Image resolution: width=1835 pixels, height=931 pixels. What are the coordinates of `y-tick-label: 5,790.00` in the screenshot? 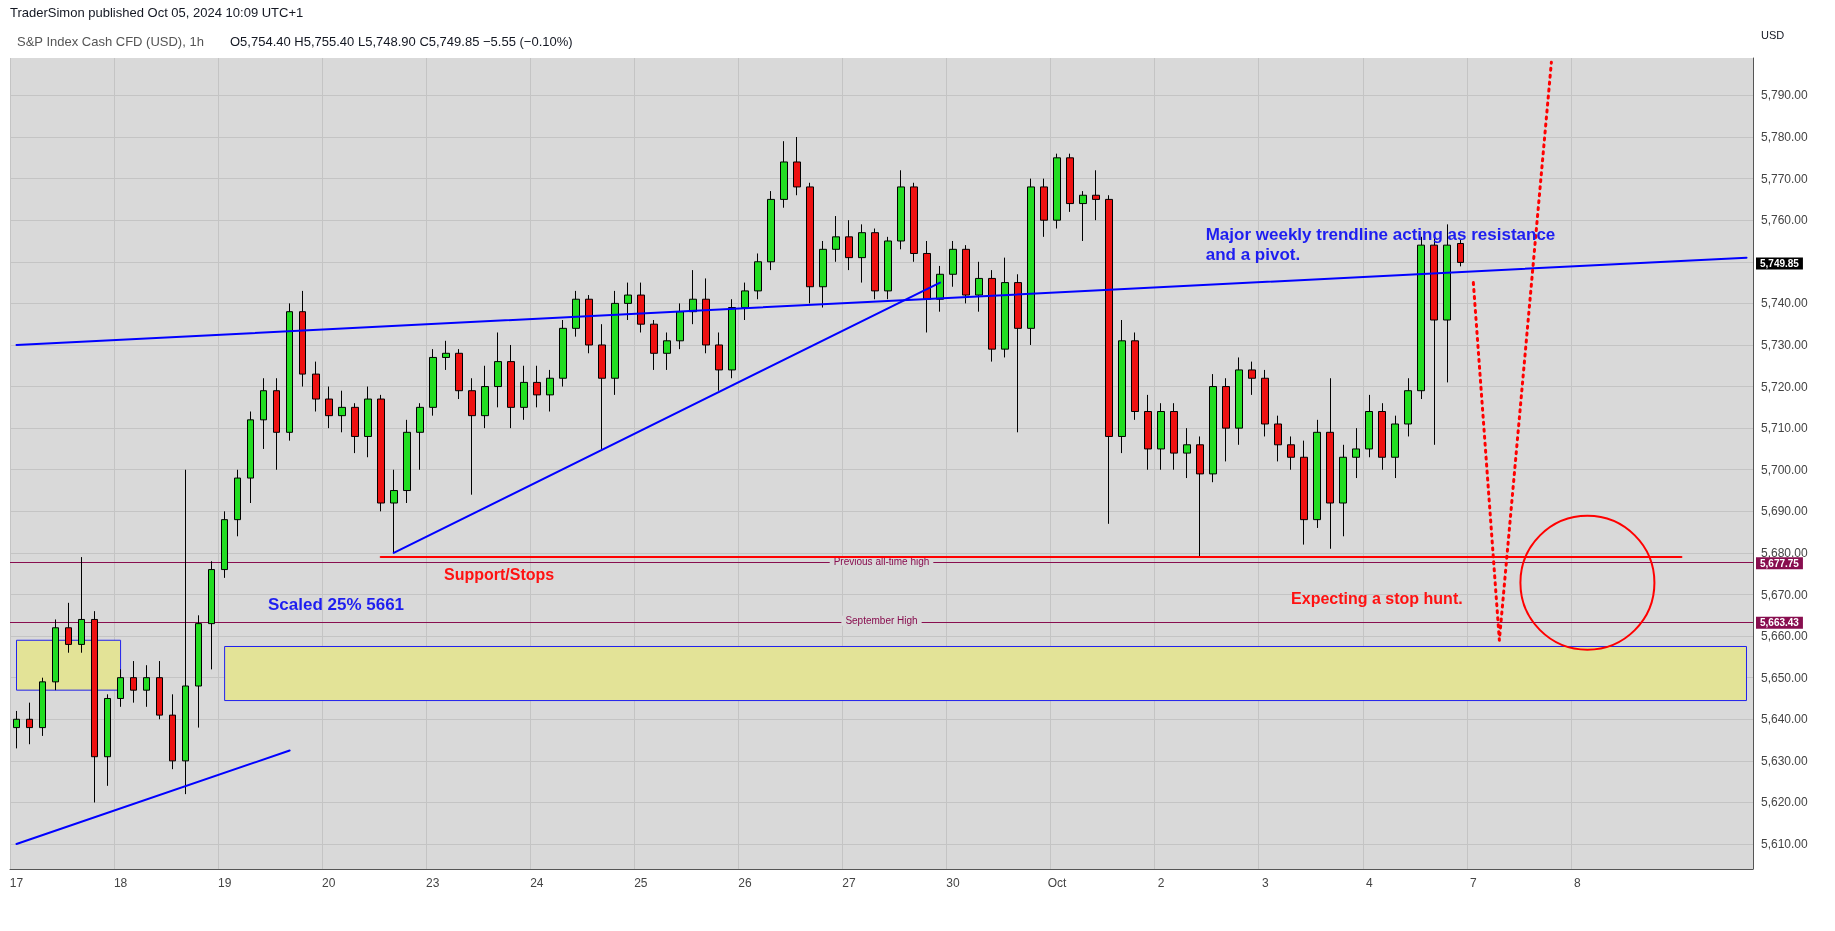 It's located at (1785, 95).